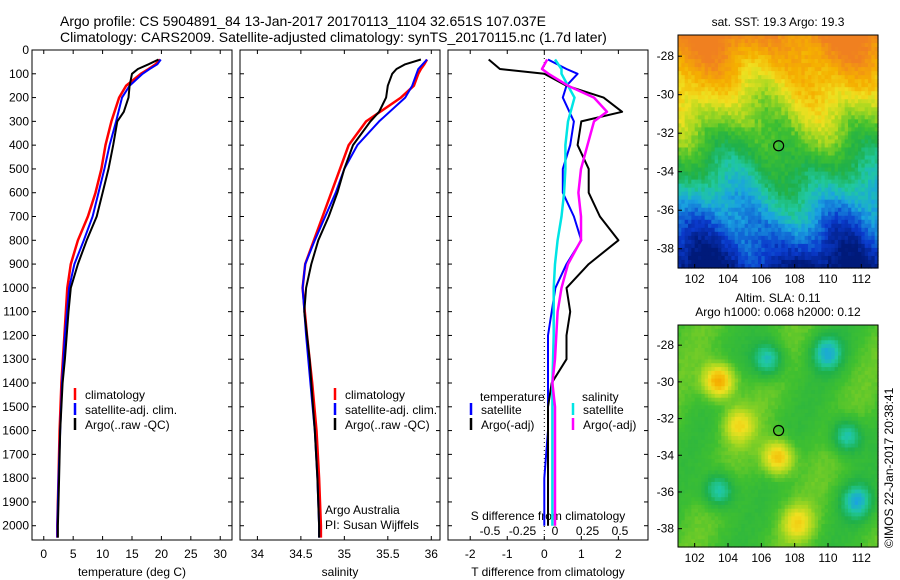 The width and height of the screenshot is (900, 580). I want to click on legend-label: climatology, so click(115, 395).